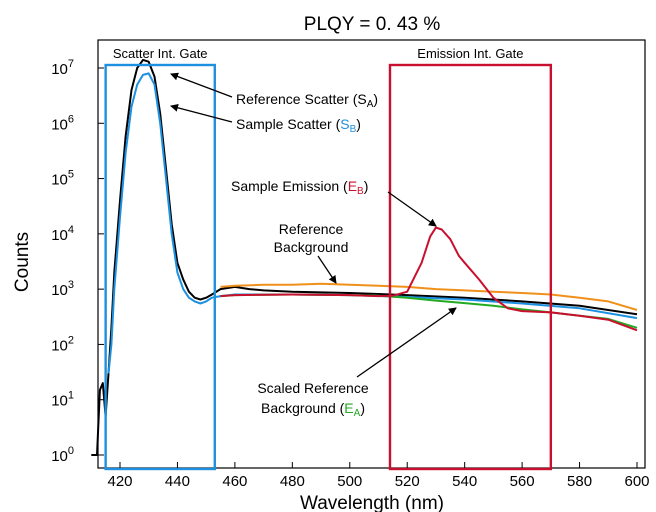 The image size is (656, 512). I want to click on y-tick-label: 10⁷, so click(62, 68).